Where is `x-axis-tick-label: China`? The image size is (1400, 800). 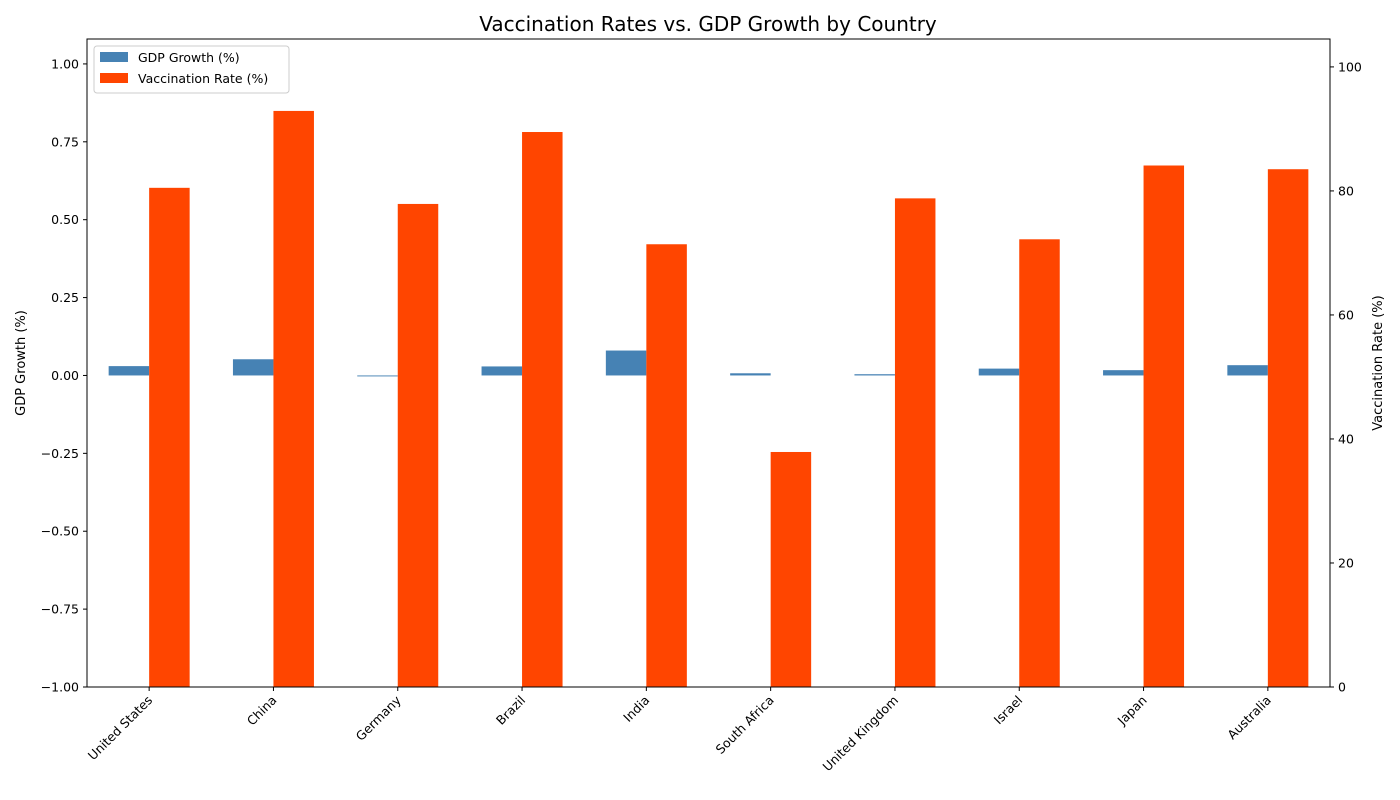 x-axis-tick-label: China is located at coordinates (262, 711).